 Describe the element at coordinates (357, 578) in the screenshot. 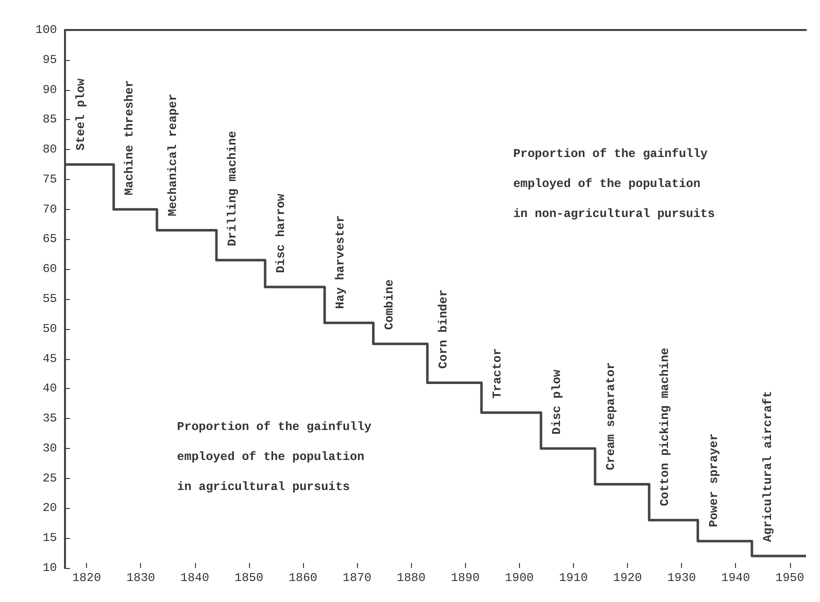

I see `x-tick-label: 1870` at that location.